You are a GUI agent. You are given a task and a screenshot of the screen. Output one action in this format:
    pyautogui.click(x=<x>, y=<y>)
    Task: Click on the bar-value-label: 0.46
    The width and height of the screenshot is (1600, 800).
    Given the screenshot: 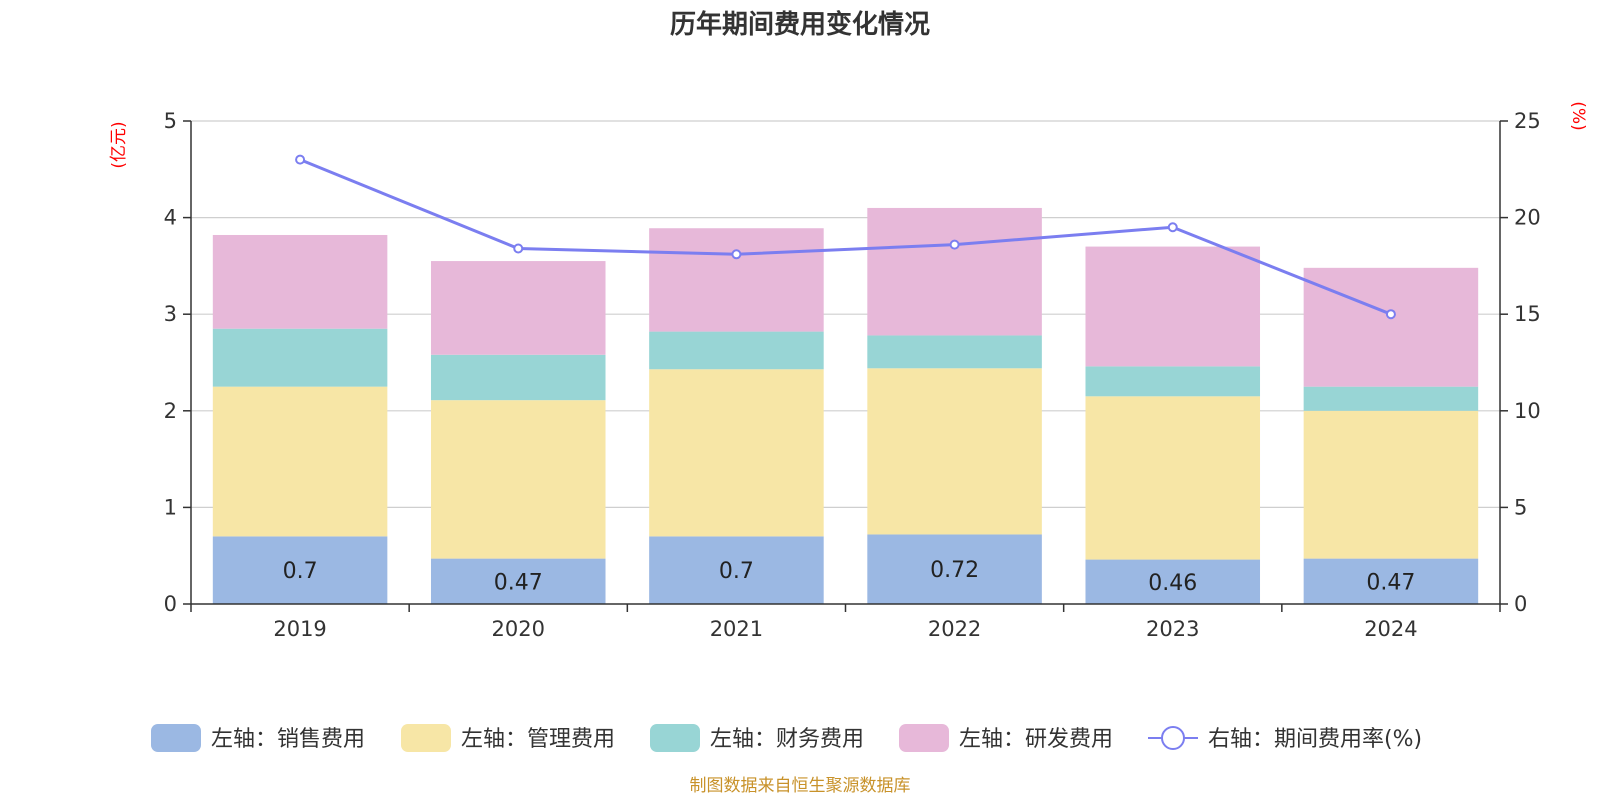 What is the action you would take?
    pyautogui.click(x=1172, y=583)
    